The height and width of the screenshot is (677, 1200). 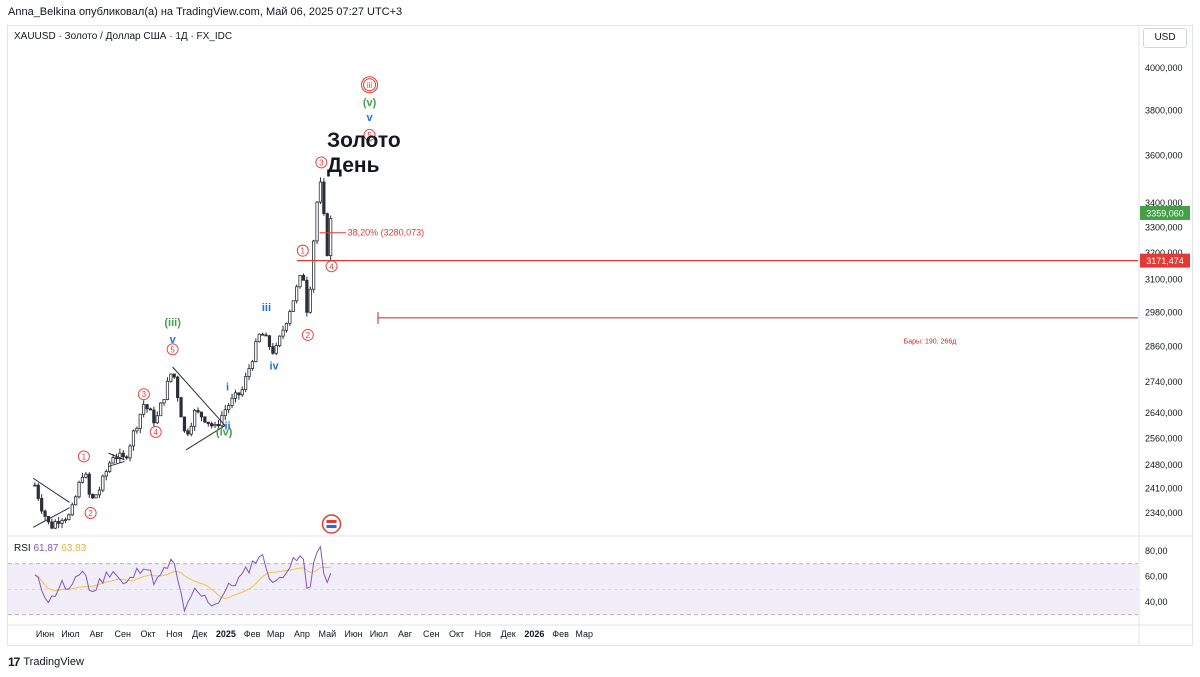 I want to click on wave-label-red-double: iii, so click(x=370, y=85).